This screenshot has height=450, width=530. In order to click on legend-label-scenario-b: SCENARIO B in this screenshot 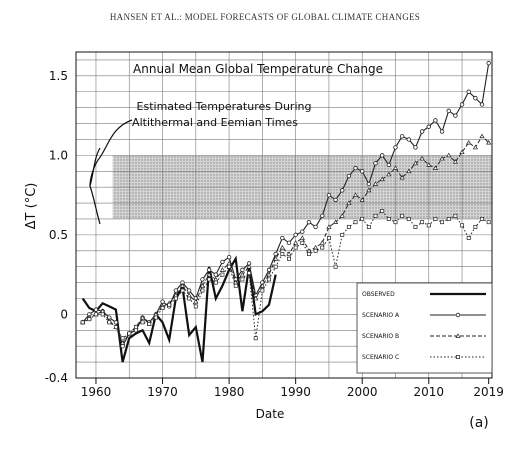, I will do `click(380, 336)`.